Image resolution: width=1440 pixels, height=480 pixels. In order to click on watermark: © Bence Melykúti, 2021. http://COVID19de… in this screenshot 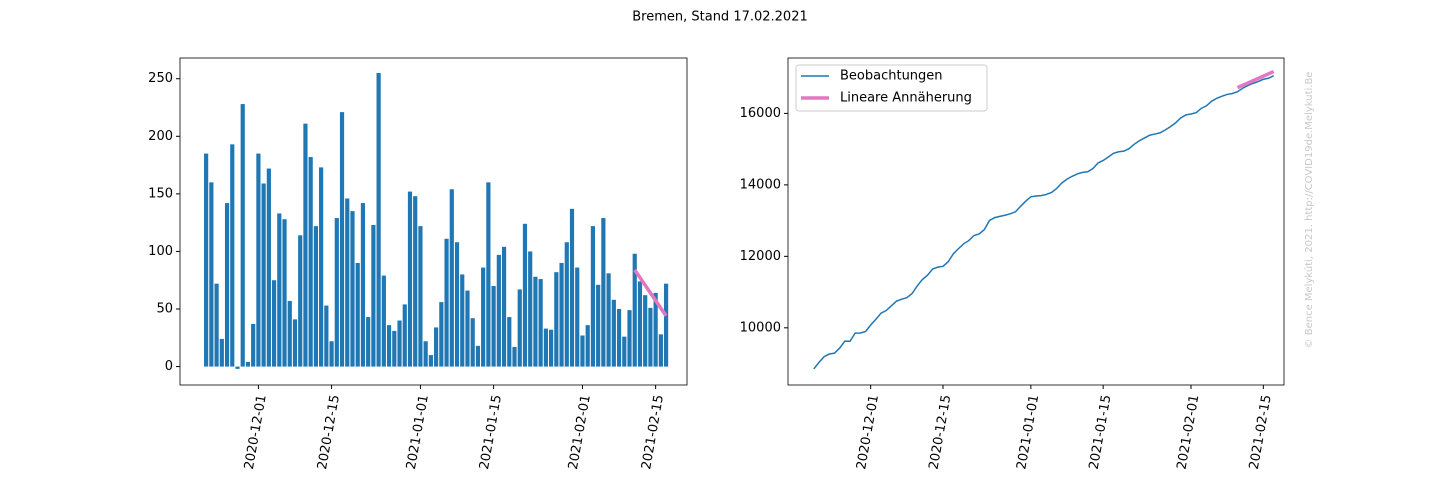, I will do `click(1309, 210)`.